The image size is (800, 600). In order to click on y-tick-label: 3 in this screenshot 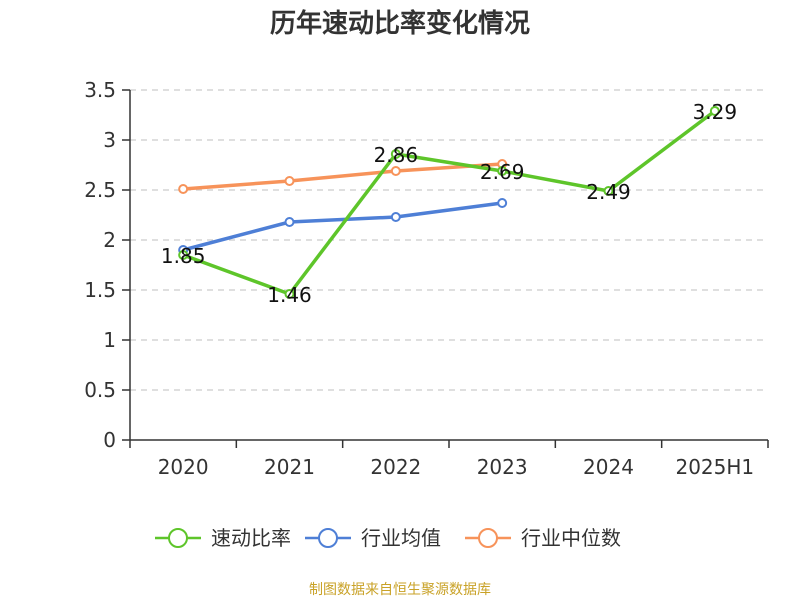, I will do `click(109, 140)`.